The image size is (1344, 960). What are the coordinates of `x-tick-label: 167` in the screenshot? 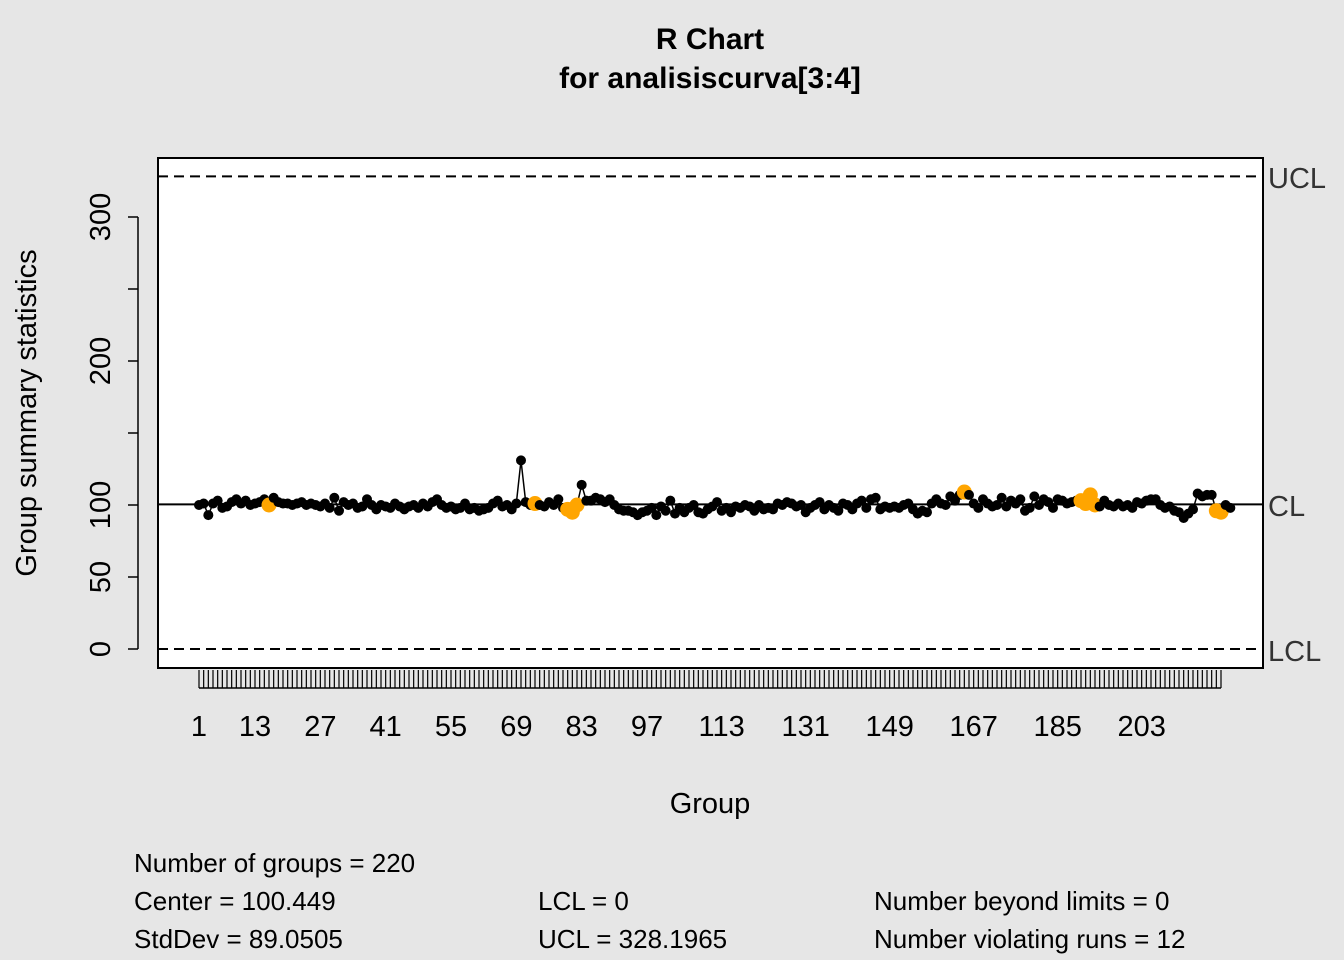 It's located at (973, 727).